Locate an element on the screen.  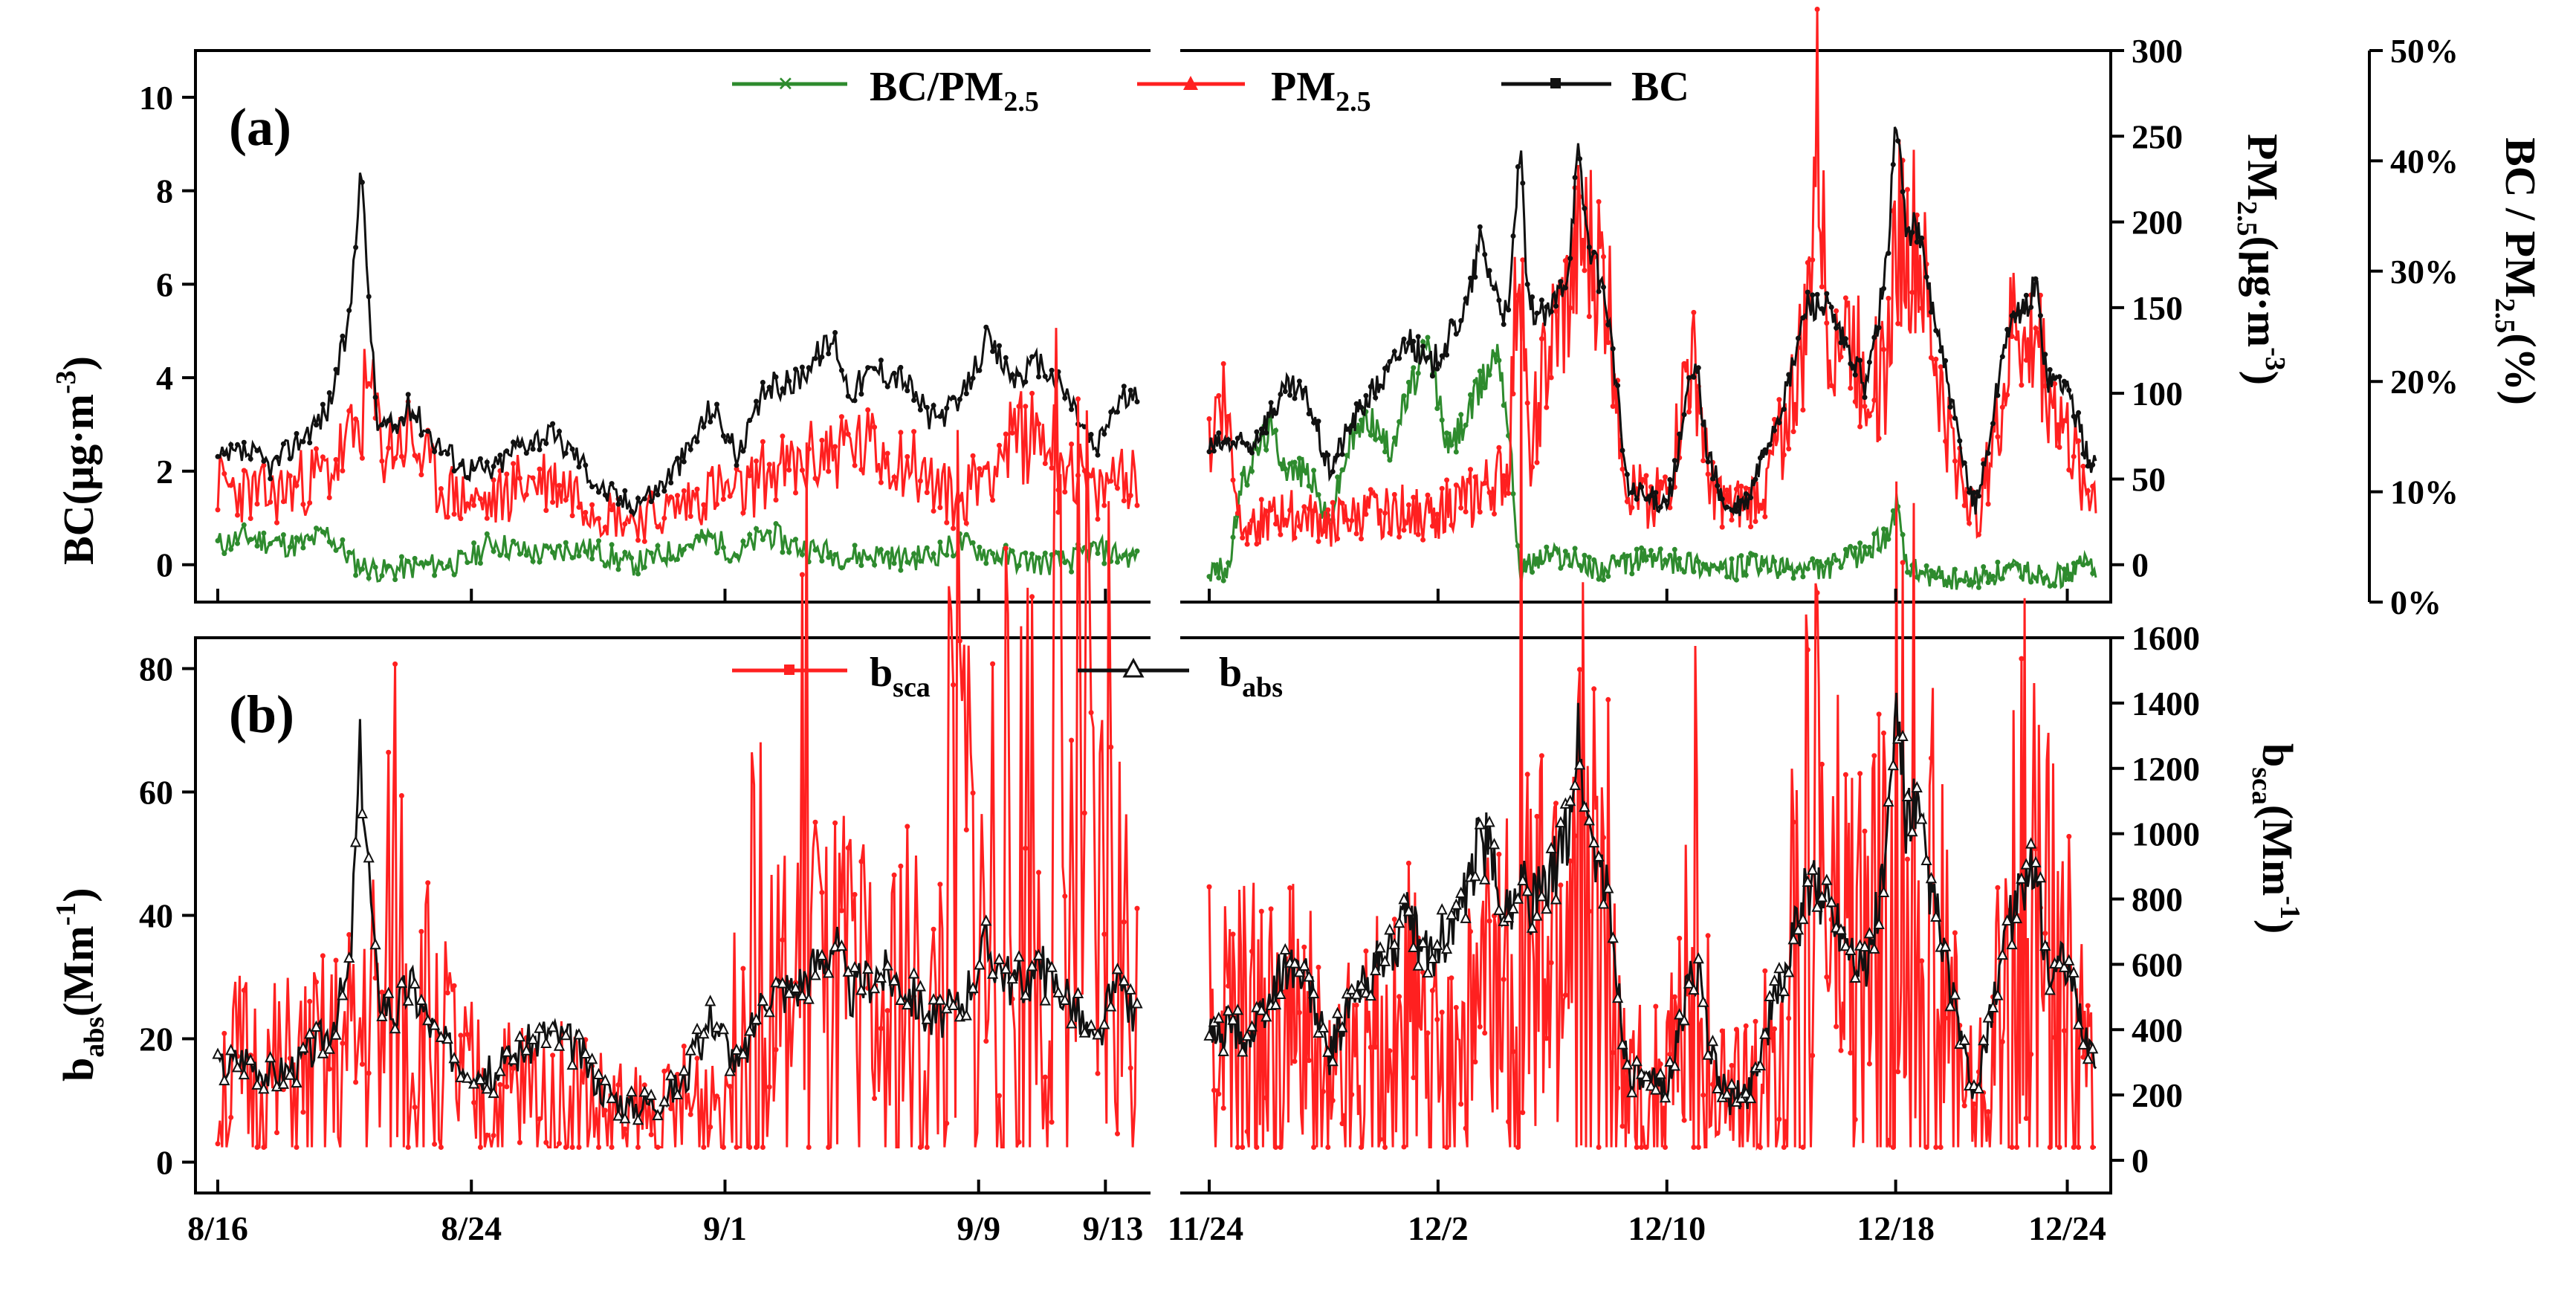
y-bsca-tick-label: 200 is located at coordinates (2157, 1095).